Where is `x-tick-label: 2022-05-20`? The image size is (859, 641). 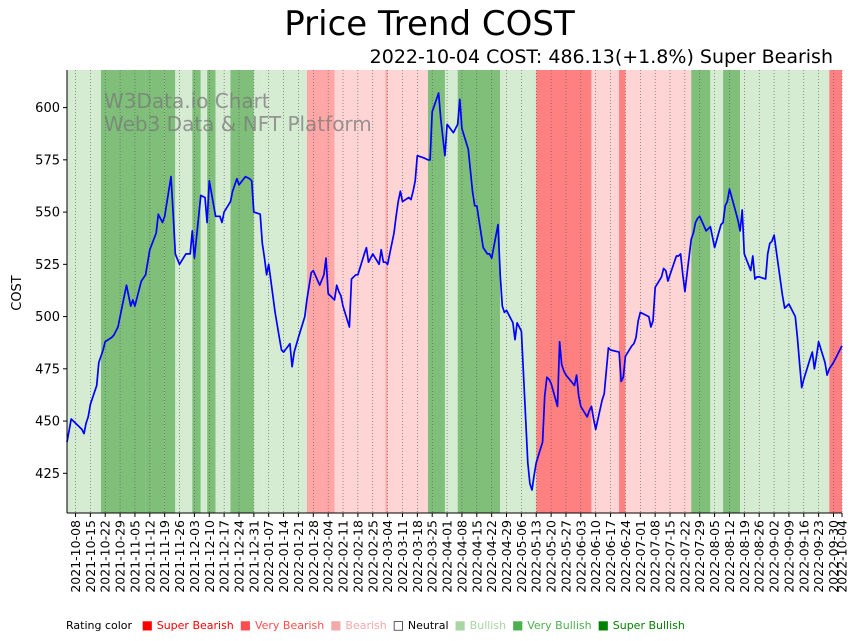 x-tick-label: 2022-05-20 is located at coordinates (551, 556).